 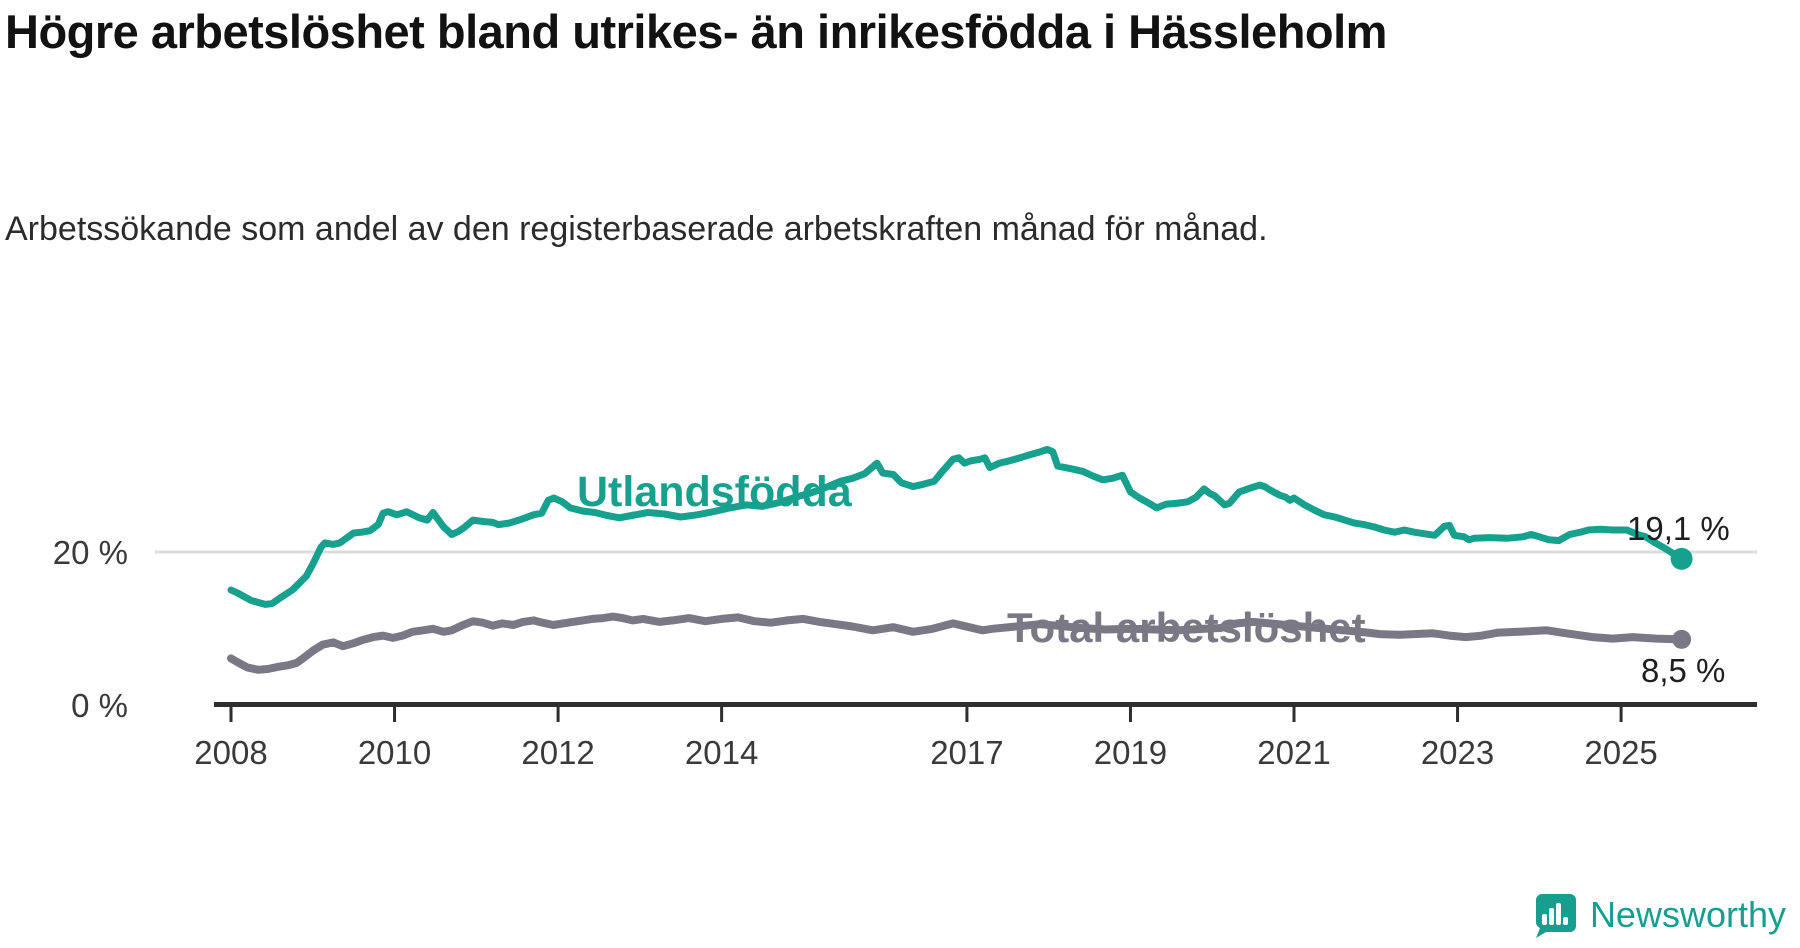 I want to click on series-label-utlandsfodda: Utlandsfödda, so click(x=714, y=492).